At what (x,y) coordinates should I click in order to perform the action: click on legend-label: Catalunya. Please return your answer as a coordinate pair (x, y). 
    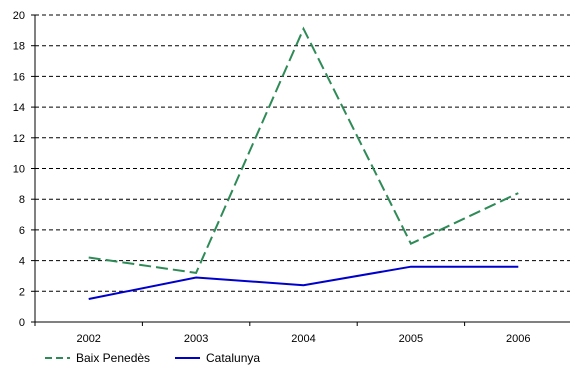
    Looking at the image, I should click on (233, 358).